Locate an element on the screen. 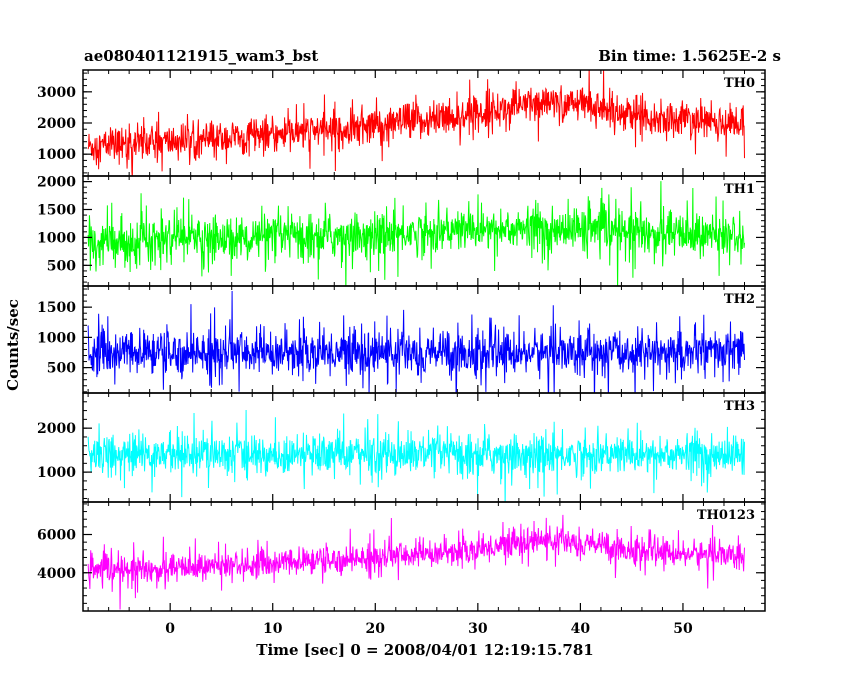 The width and height of the screenshot is (850, 680). x-axis-label: Time [sec] 0 = 2008/04/01 12:19:15.781 is located at coordinates (424, 650).